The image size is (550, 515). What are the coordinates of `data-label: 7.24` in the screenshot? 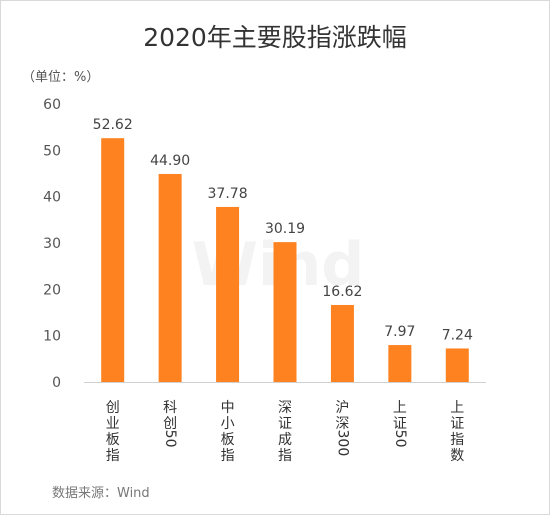 It's located at (457, 335).